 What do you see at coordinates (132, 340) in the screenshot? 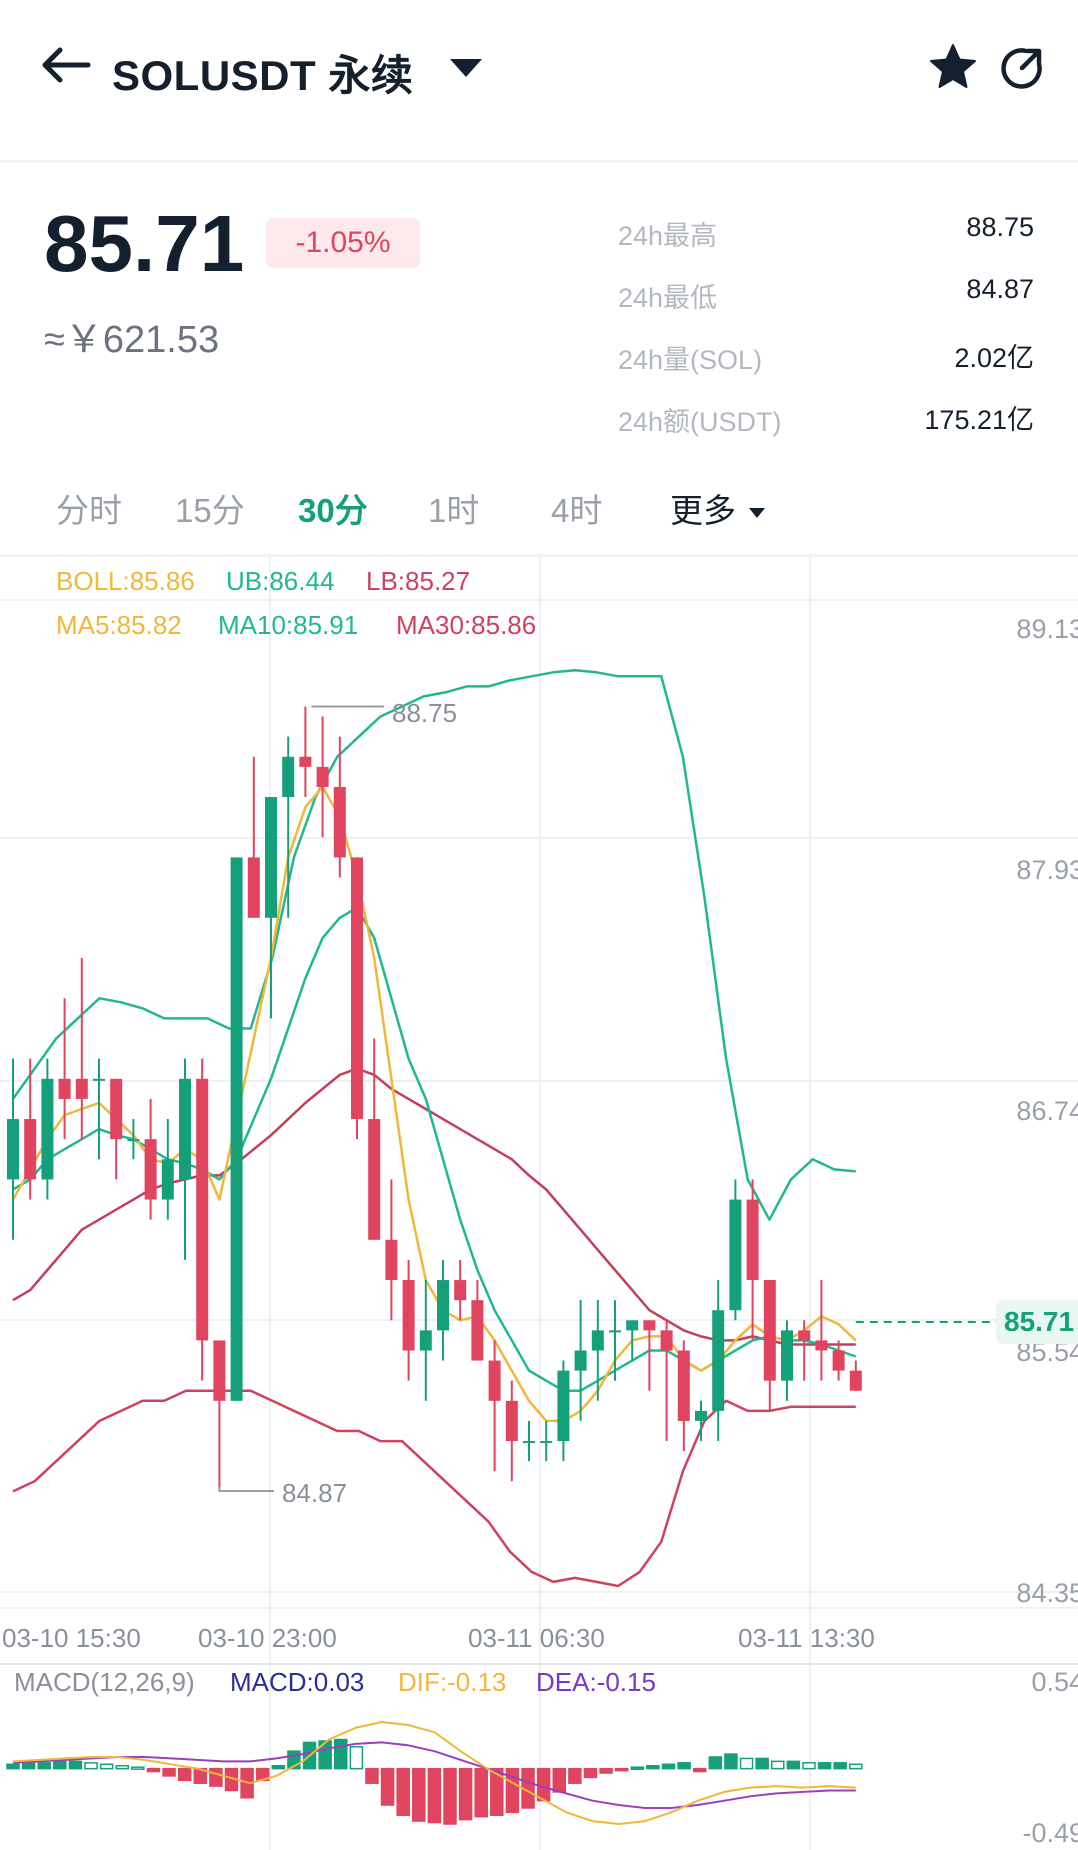
I see `cny-price: ≈￥621.53` at bounding box center [132, 340].